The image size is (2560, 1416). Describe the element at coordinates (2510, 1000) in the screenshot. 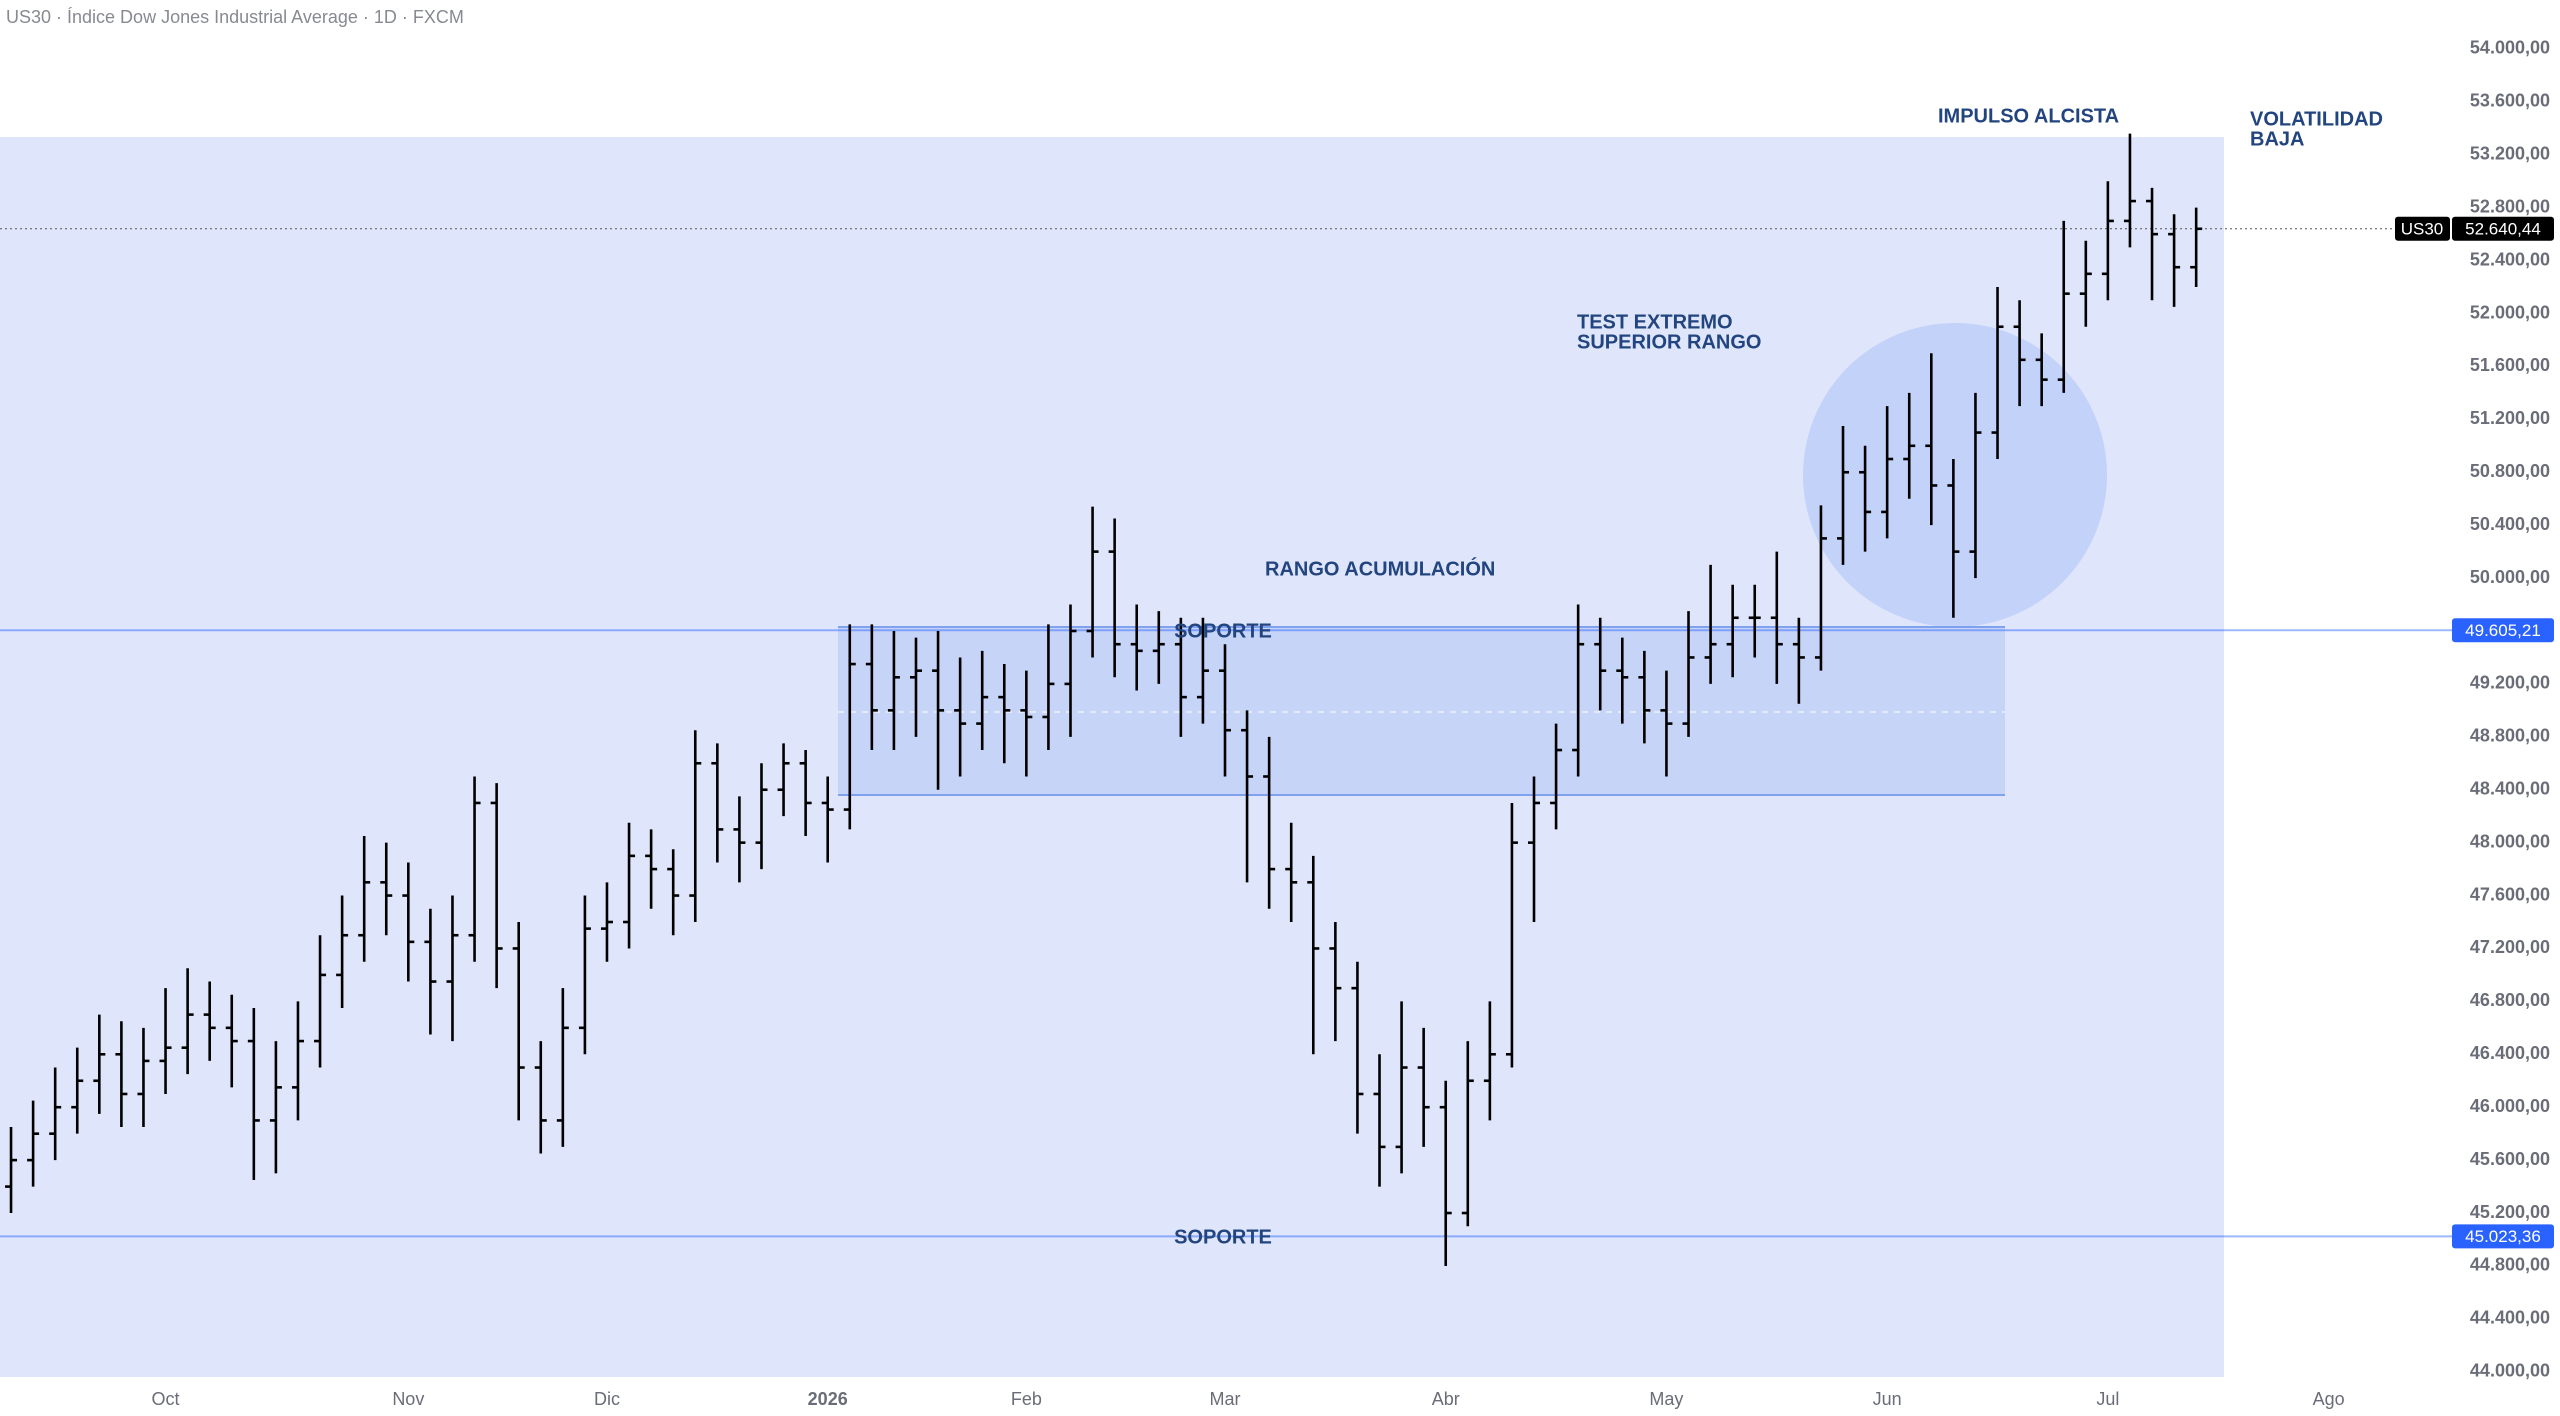

I see `y-tick-label: 46.800,00` at that location.